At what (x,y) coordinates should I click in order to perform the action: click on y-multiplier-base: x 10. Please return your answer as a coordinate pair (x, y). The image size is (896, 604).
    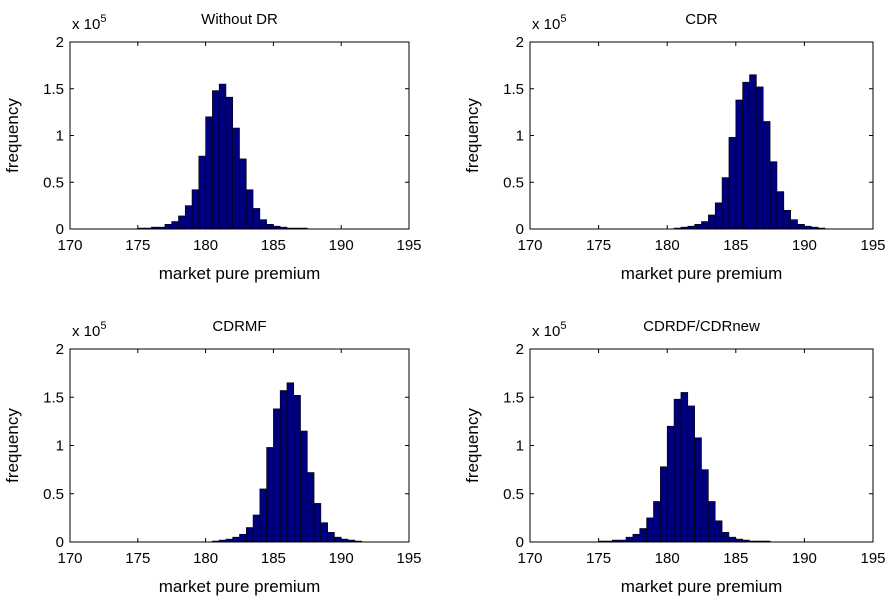
    Looking at the image, I should click on (546, 331).